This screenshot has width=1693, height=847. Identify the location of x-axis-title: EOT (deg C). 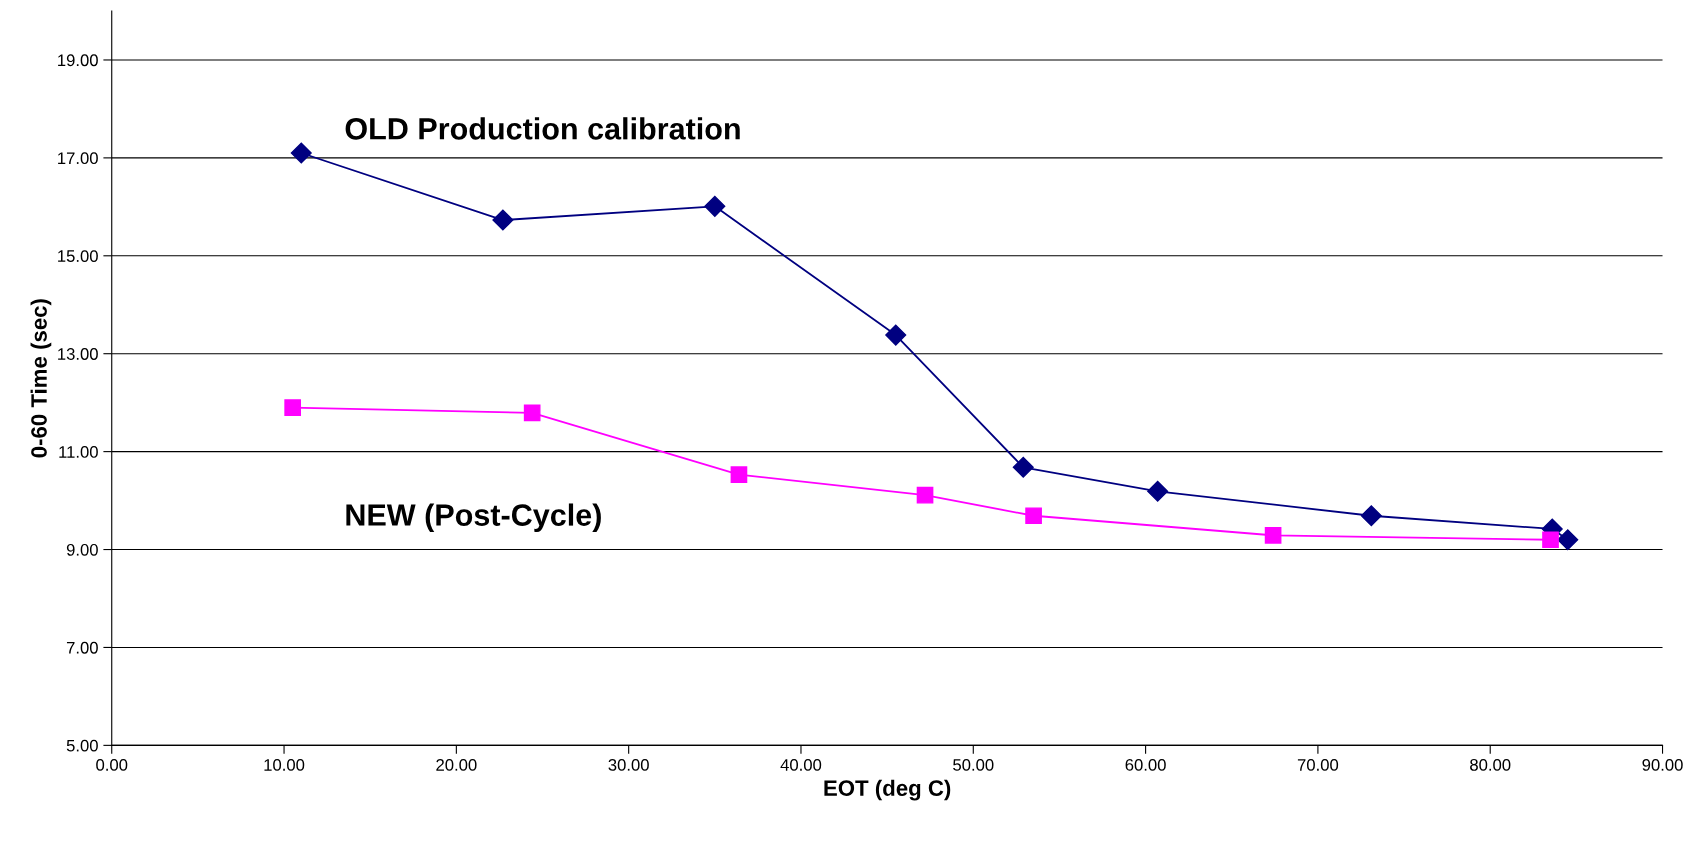
(887, 790).